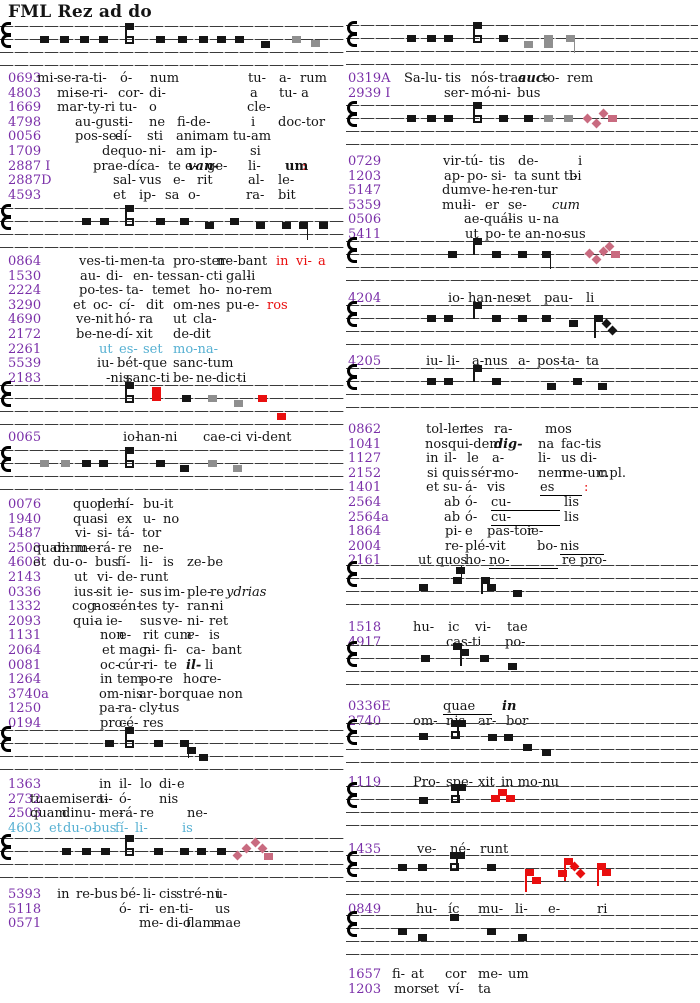 Image resolution: width=700 pixels, height=1003 pixels. What do you see at coordinates (365, 473) in the screenshot?
I see `source-id-link: 2152` at bounding box center [365, 473].